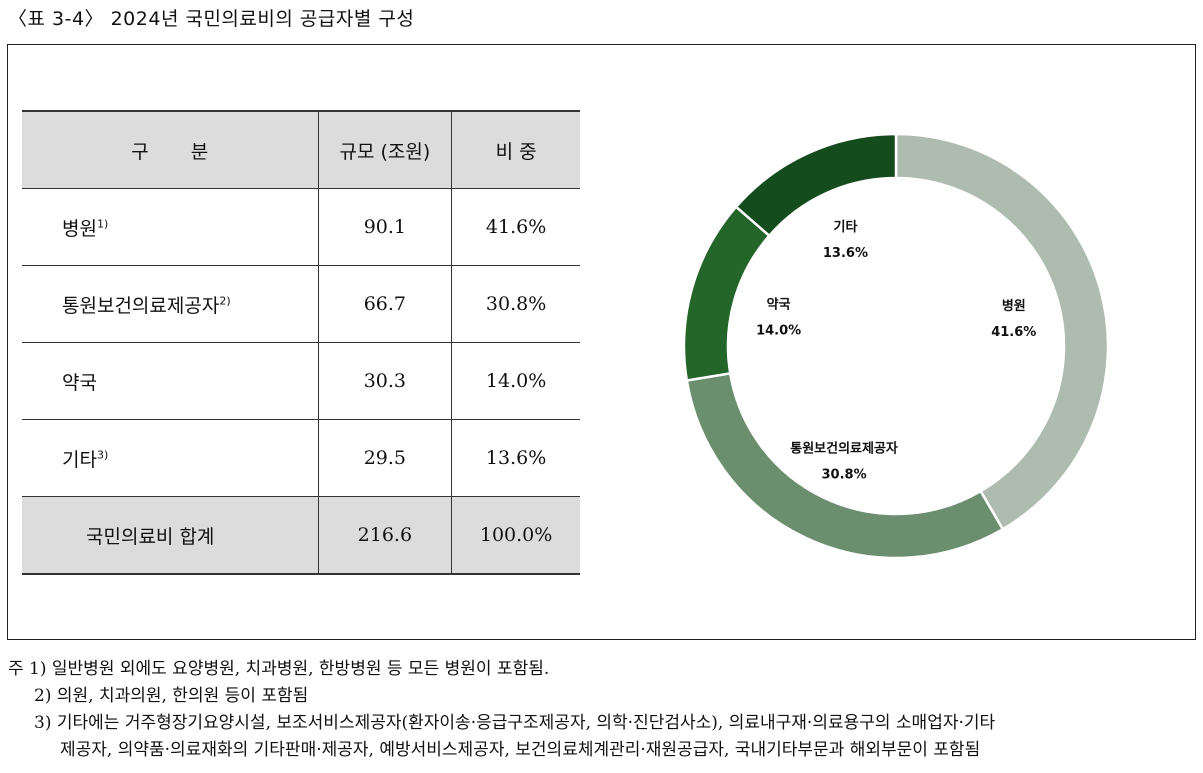 This screenshot has height=773, width=1203. What do you see at coordinates (515, 304) in the screenshot?
I see `row-share: 30.8%` at bounding box center [515, 304].